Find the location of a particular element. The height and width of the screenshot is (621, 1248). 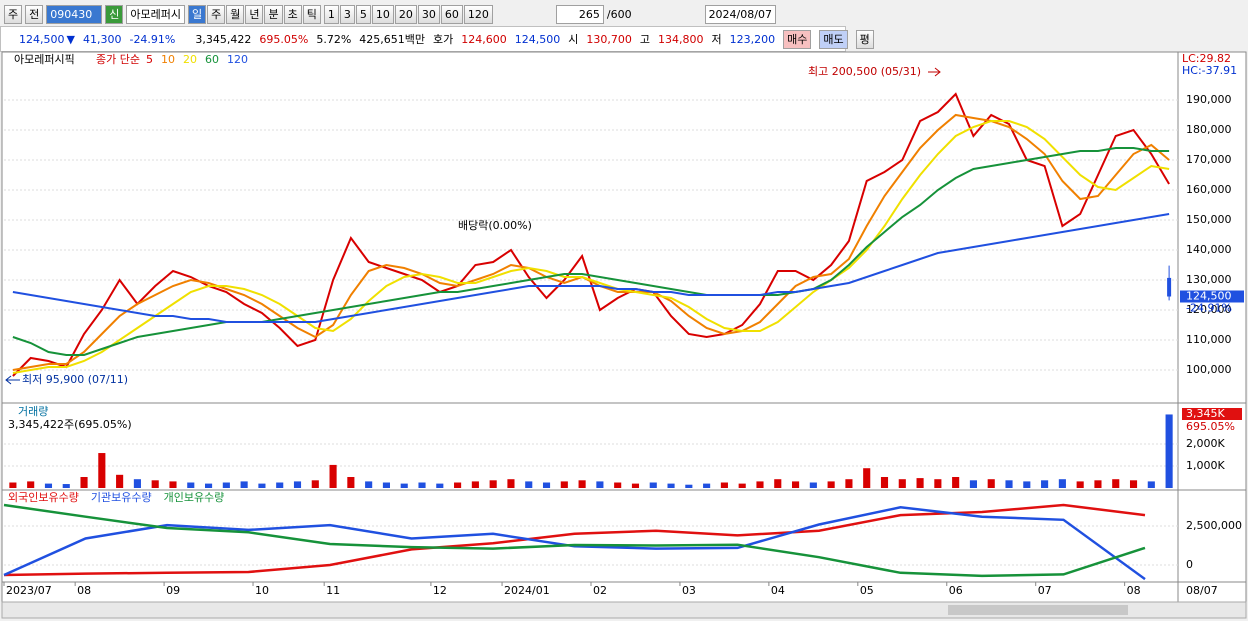

low: 123,200 is located at coordinates (752, 39).